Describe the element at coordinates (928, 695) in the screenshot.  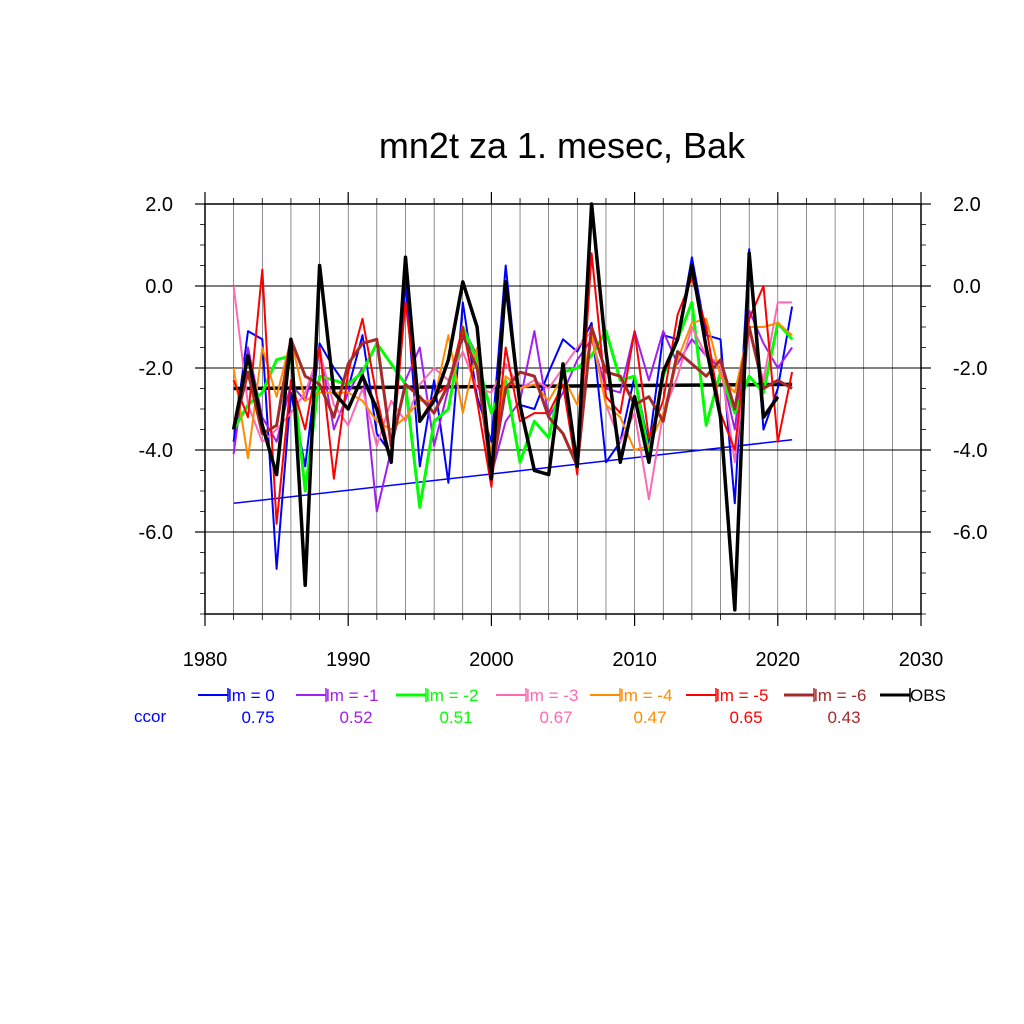
I see `legend-label: OBS` at that location.